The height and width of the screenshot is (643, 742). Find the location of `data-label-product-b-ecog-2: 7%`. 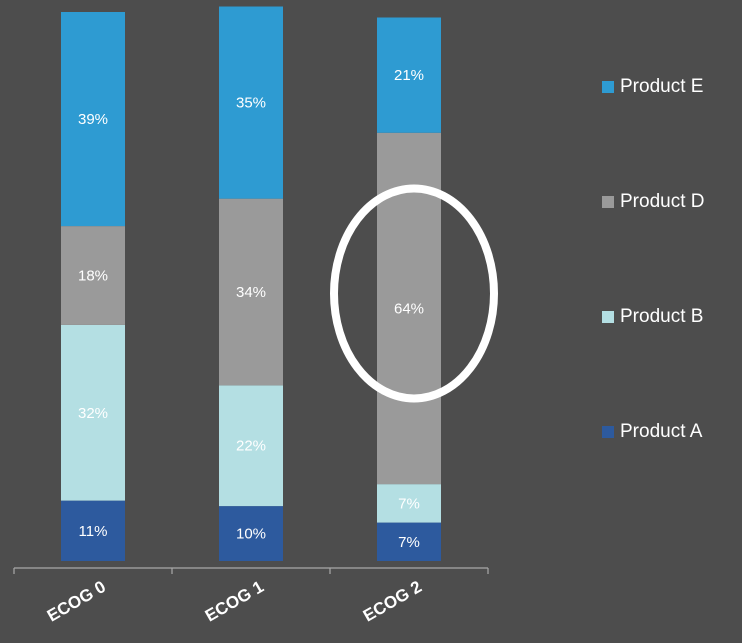

data-label-product-b-ecog-2: 7% is located at coordinates (409, 503).